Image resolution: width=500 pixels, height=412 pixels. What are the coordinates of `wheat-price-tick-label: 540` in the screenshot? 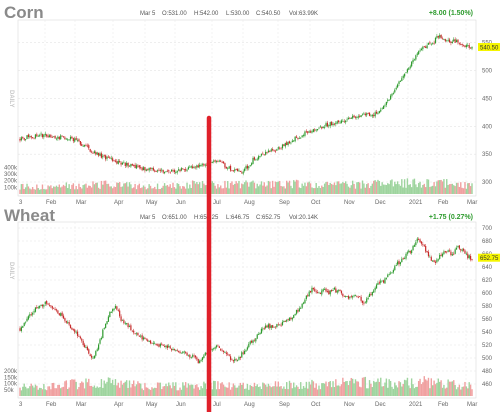 It's located at (487, 333).